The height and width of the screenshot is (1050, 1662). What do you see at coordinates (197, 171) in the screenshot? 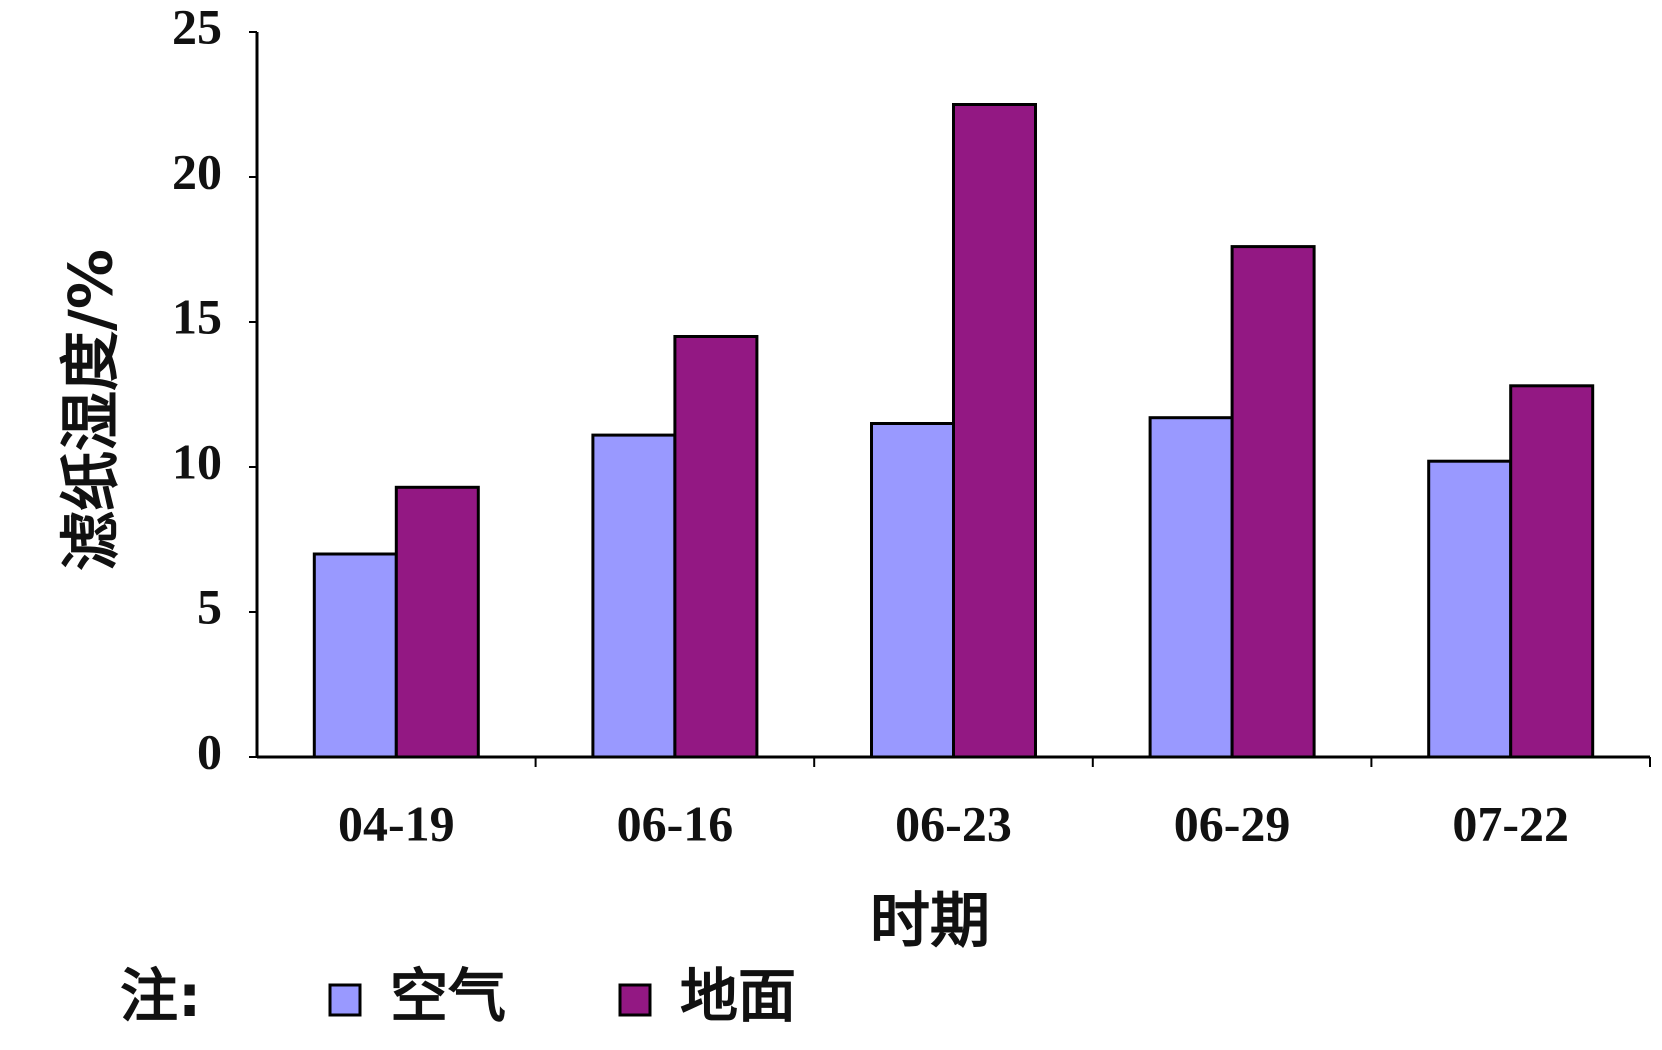
I see `y-tick-label: 20` at bounding box center [197, 171].